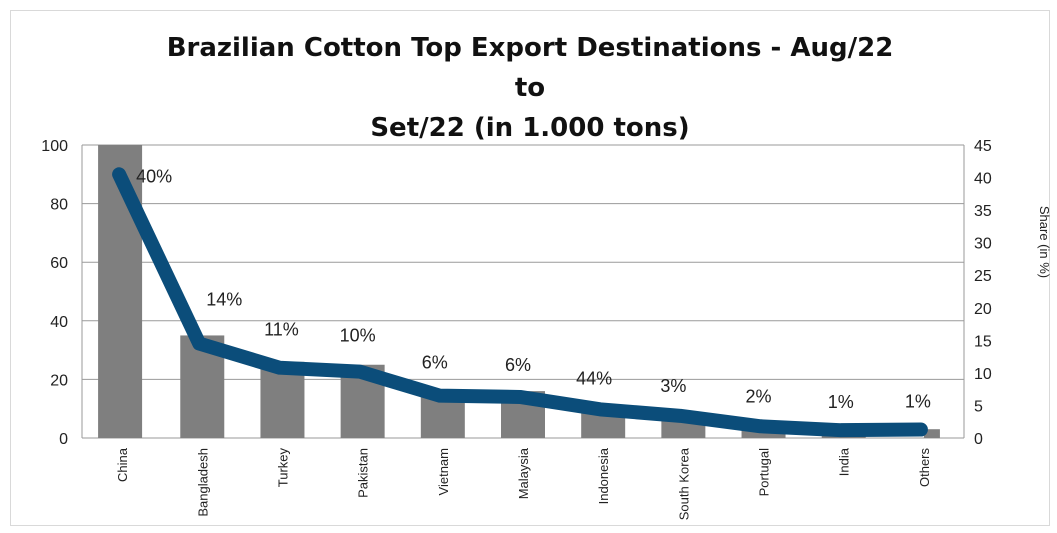 This screenshot has width=1057, height=533. Describe the element at coordinates (764, 472) in the screenshot. I see `category-tick-label: Portugal` at that location.